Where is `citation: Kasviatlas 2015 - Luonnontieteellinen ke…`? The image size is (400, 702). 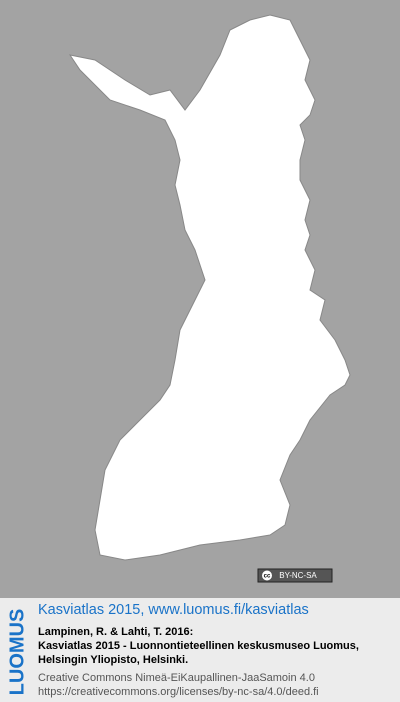
citation: Kasviatlas 2015 - Luonnontieteellinen ke… is located at coordinates (198, 646).